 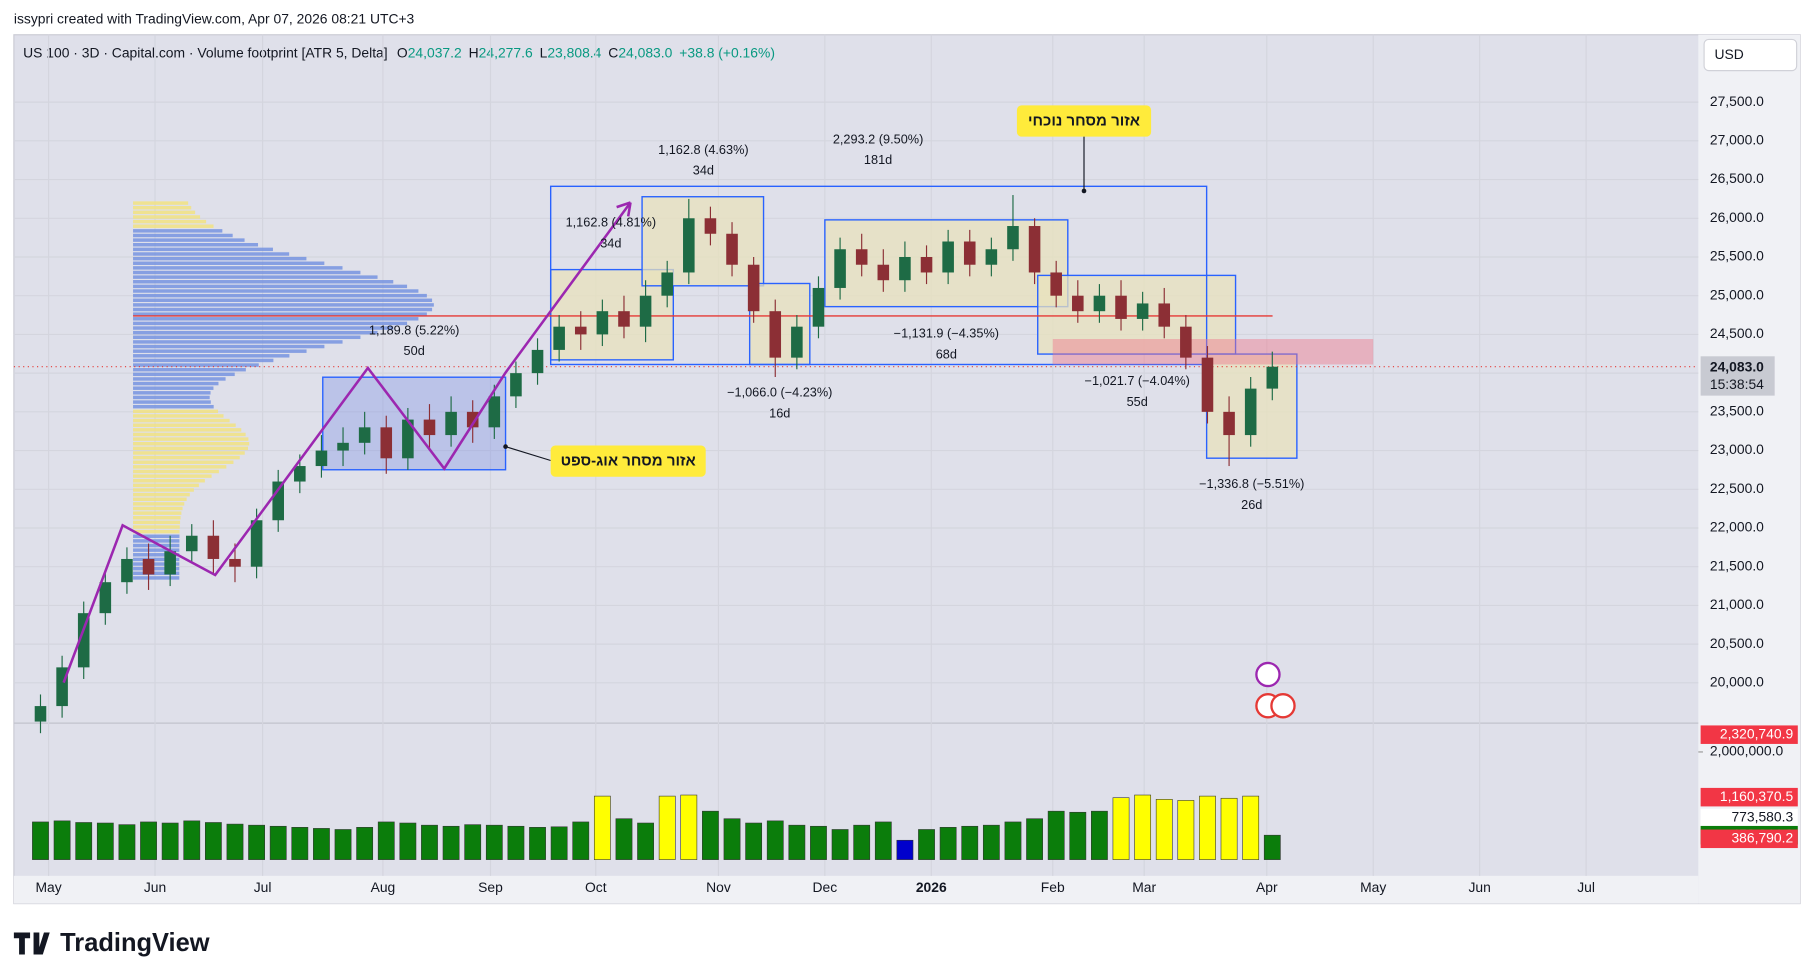 What do you see at coordinates (505, 446) in the screenshot?
I see `callout-anchor` at bounding box center [505, 446].